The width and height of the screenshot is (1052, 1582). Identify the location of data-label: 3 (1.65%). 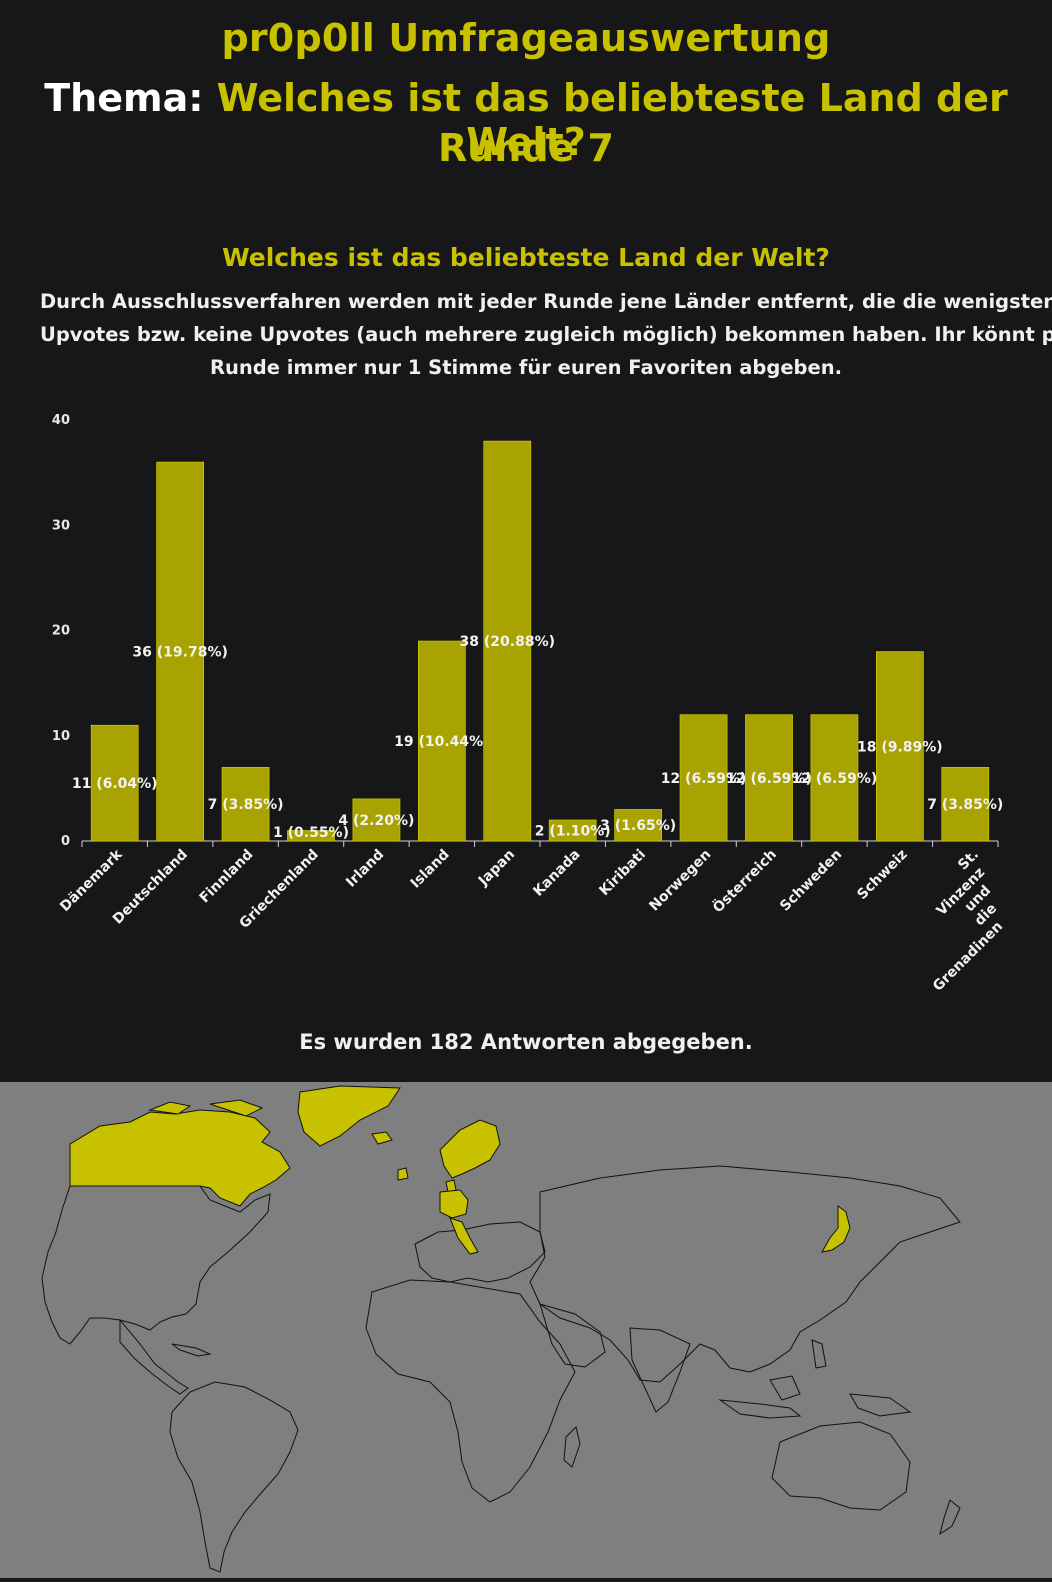
(638, 826).